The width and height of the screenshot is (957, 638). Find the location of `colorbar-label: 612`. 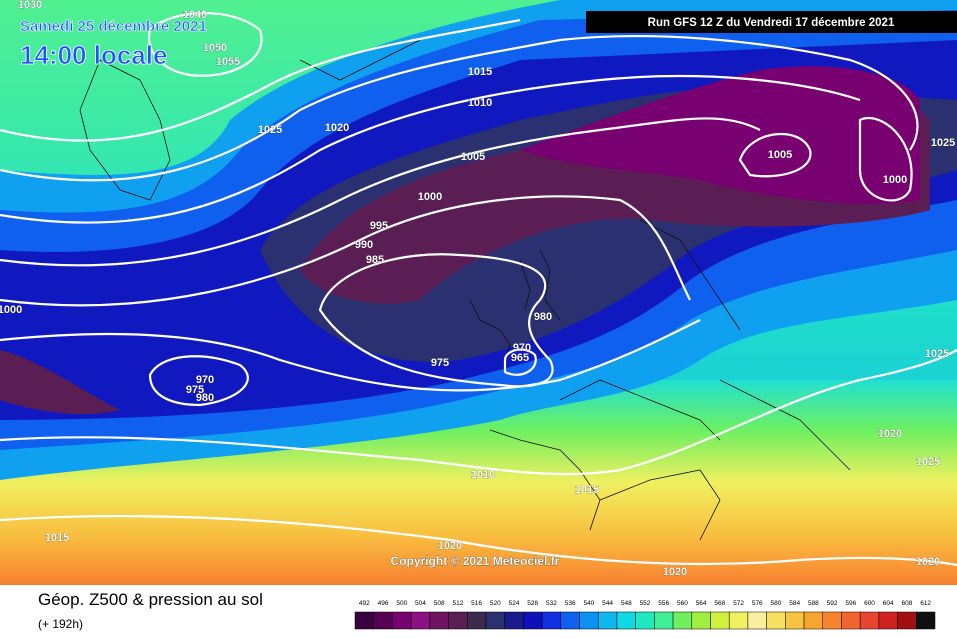

colorbar-label: 612 is located at coordinates (925, 603).